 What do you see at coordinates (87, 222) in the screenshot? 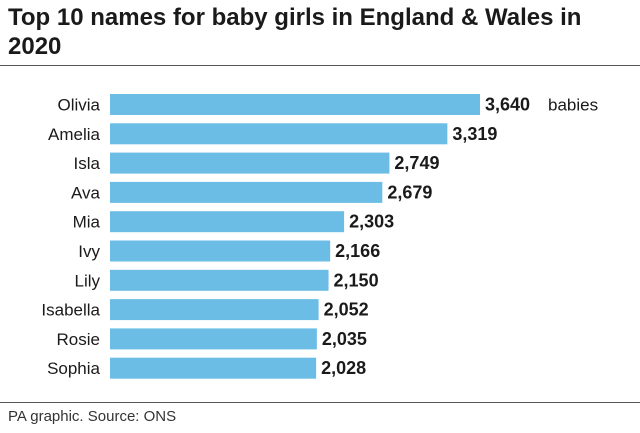
I see `category-label: Mia` at bounding box center [87, 222].